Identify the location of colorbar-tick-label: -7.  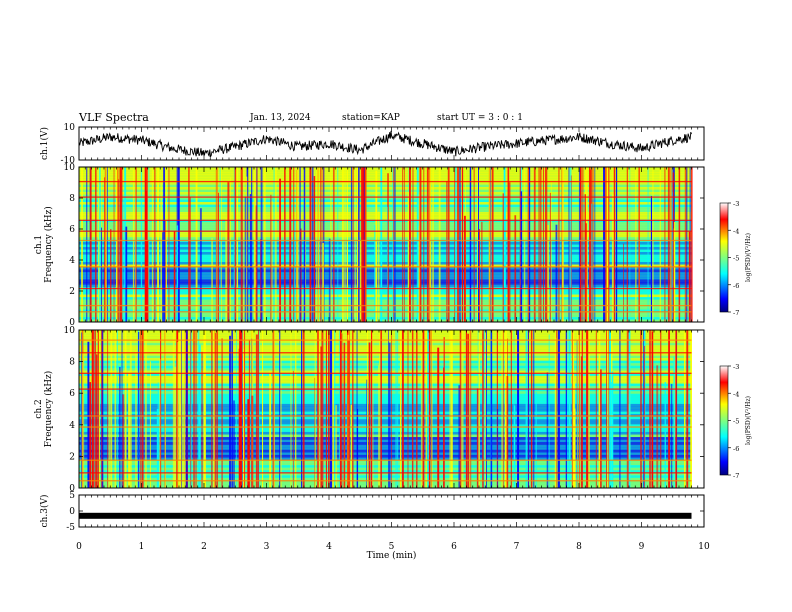
(736, 313).